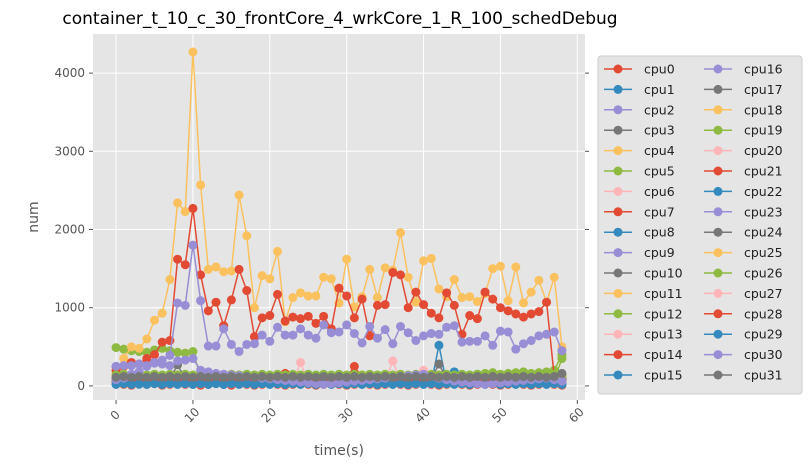  I want to click on y-axis-label: num, so click(34, 216).